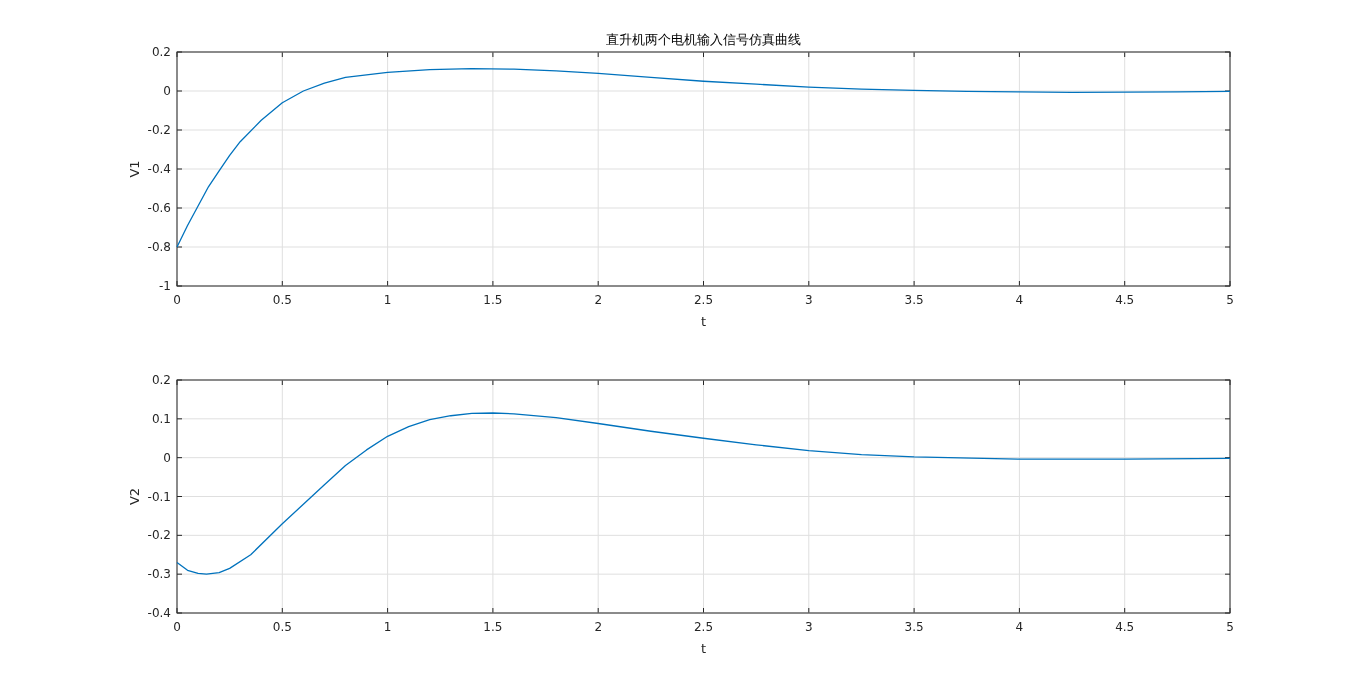 Image resolution: width=1360 pixels, height=690 pixels. What do you see at coordinates (159, 574) in the screenshot?
I see `y-tick-label: -0.3` at bounding box center [159, 574].